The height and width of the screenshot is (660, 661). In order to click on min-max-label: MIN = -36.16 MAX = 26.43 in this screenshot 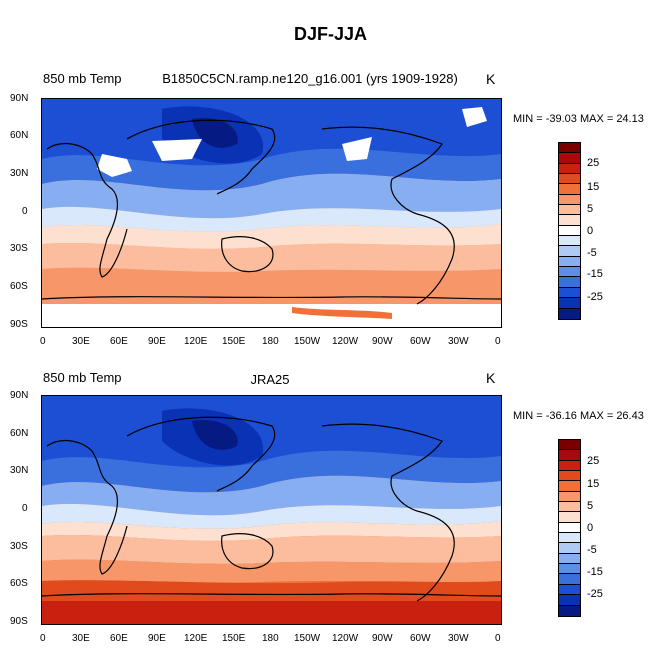, I will do `click(578, 416)`.